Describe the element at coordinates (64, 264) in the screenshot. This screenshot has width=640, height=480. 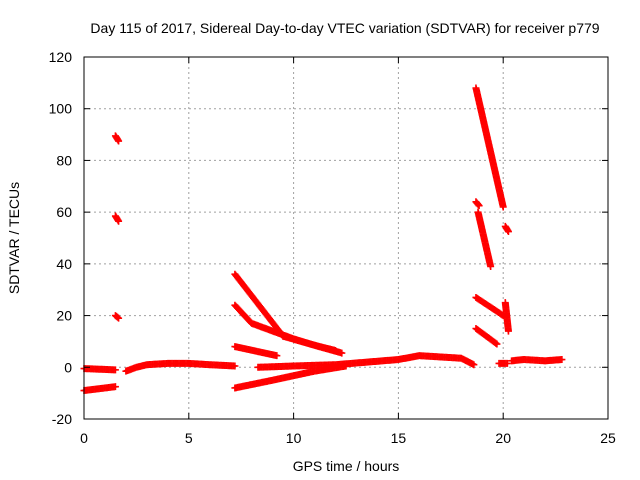
I see `y-tick-label: 40` at that location.